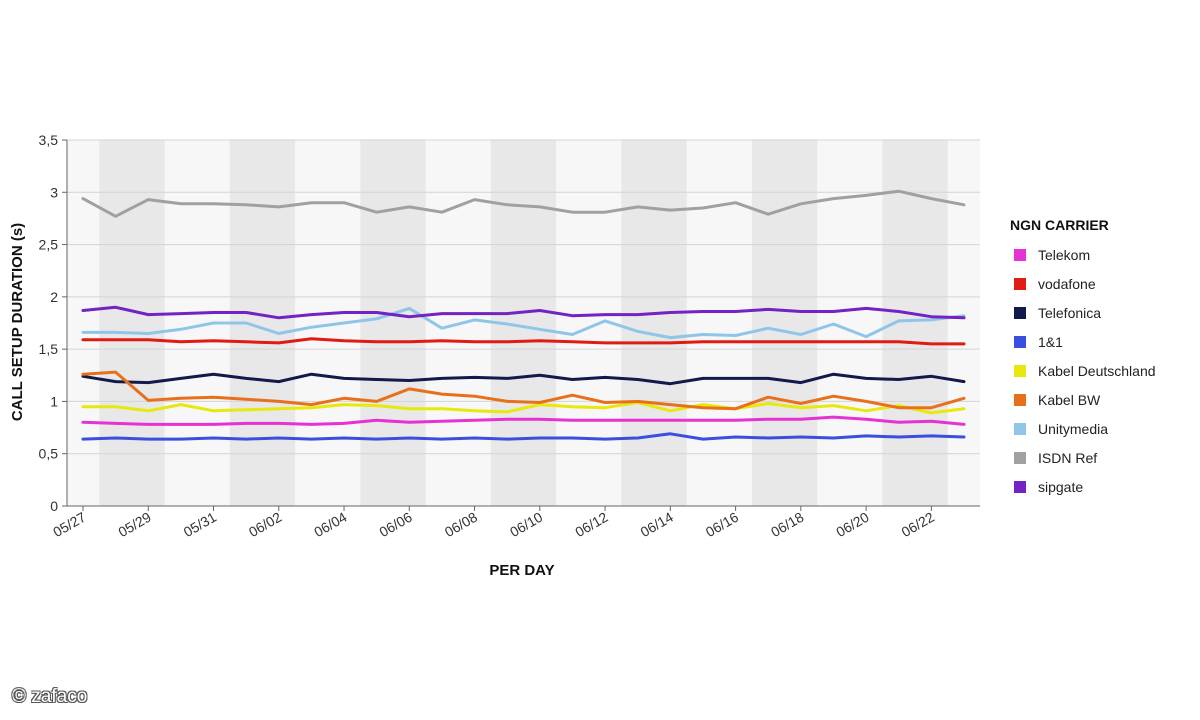  Describe the element at coordinates (330, 524) in the screenshot. I see `x-tick-label: 06/04` at that location.